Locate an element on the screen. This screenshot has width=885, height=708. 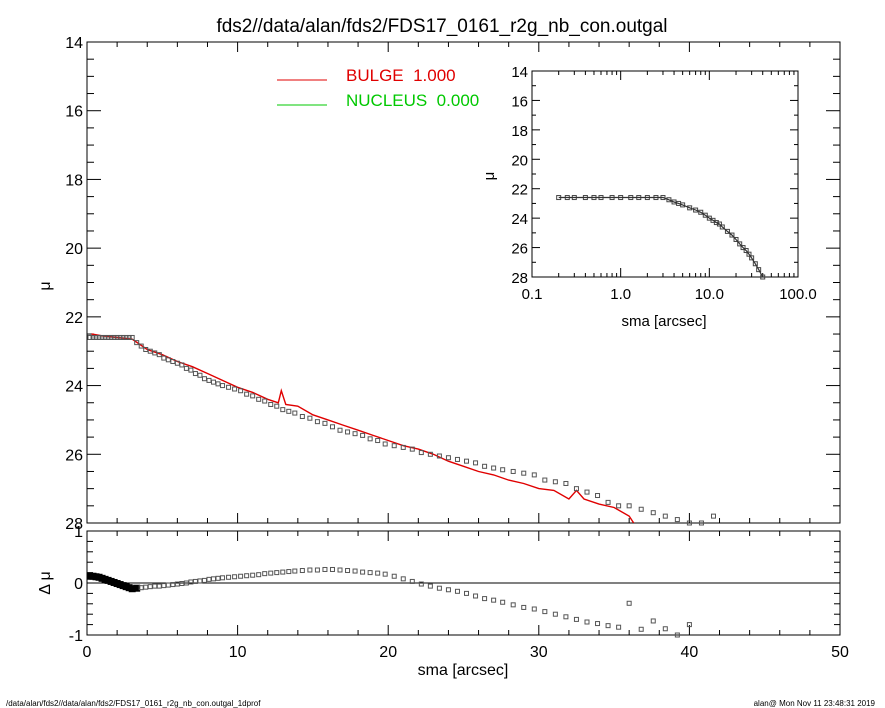
main-y-tick-label: 20 is located at coordinates (74, 249).